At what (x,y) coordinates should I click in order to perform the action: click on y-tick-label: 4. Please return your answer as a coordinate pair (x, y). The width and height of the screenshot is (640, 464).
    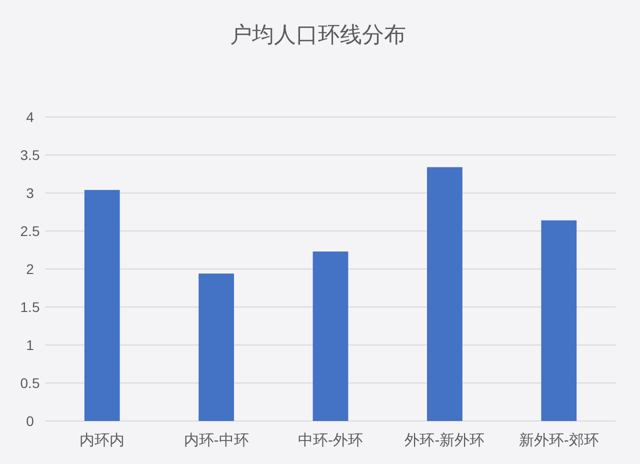
    Looking at the image, I should click on (30, 117).